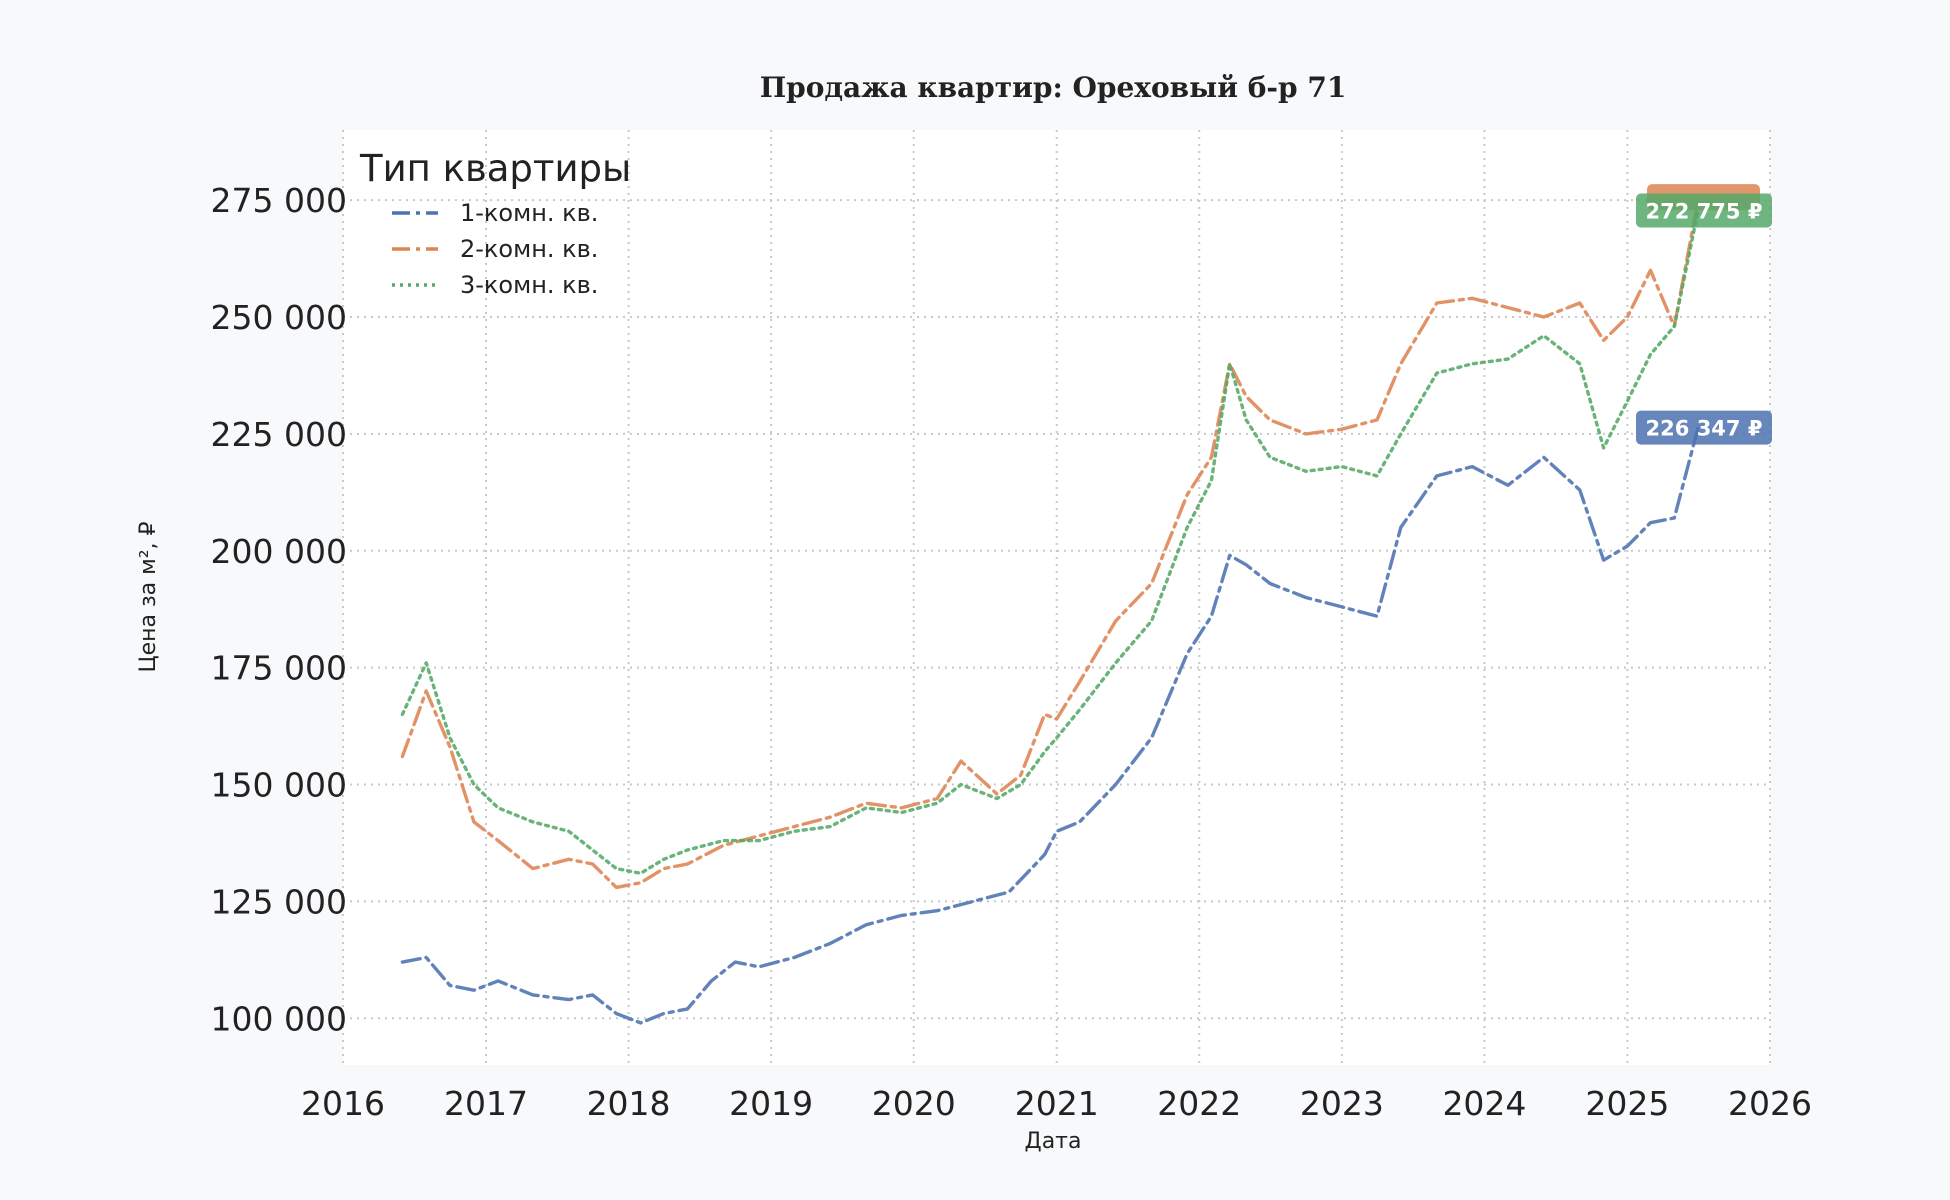  What do you see at coordinates (1053, 87) in the screenshot?
I see `chart-title: Продажа квартир: Ореховый б-р 71` at bounding box center [1053, 87].